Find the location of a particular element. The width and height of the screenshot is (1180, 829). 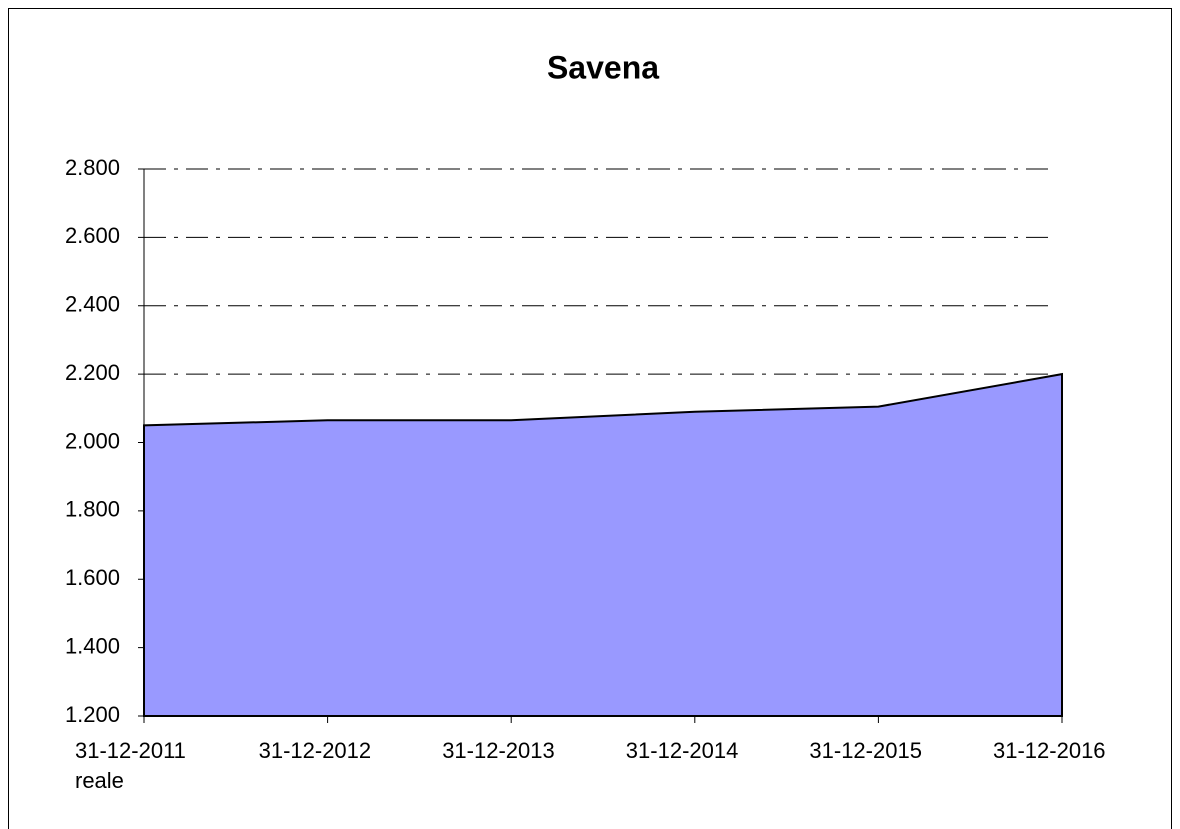

x-tick-label: 31-12-2013 is located at coordinates (498, 750).